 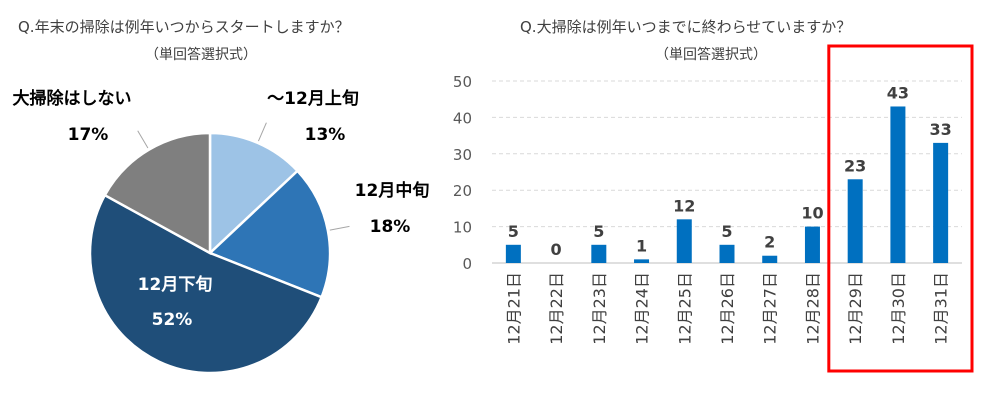 I want to click on bar-value-label: 33, so click(x=941, y=129).